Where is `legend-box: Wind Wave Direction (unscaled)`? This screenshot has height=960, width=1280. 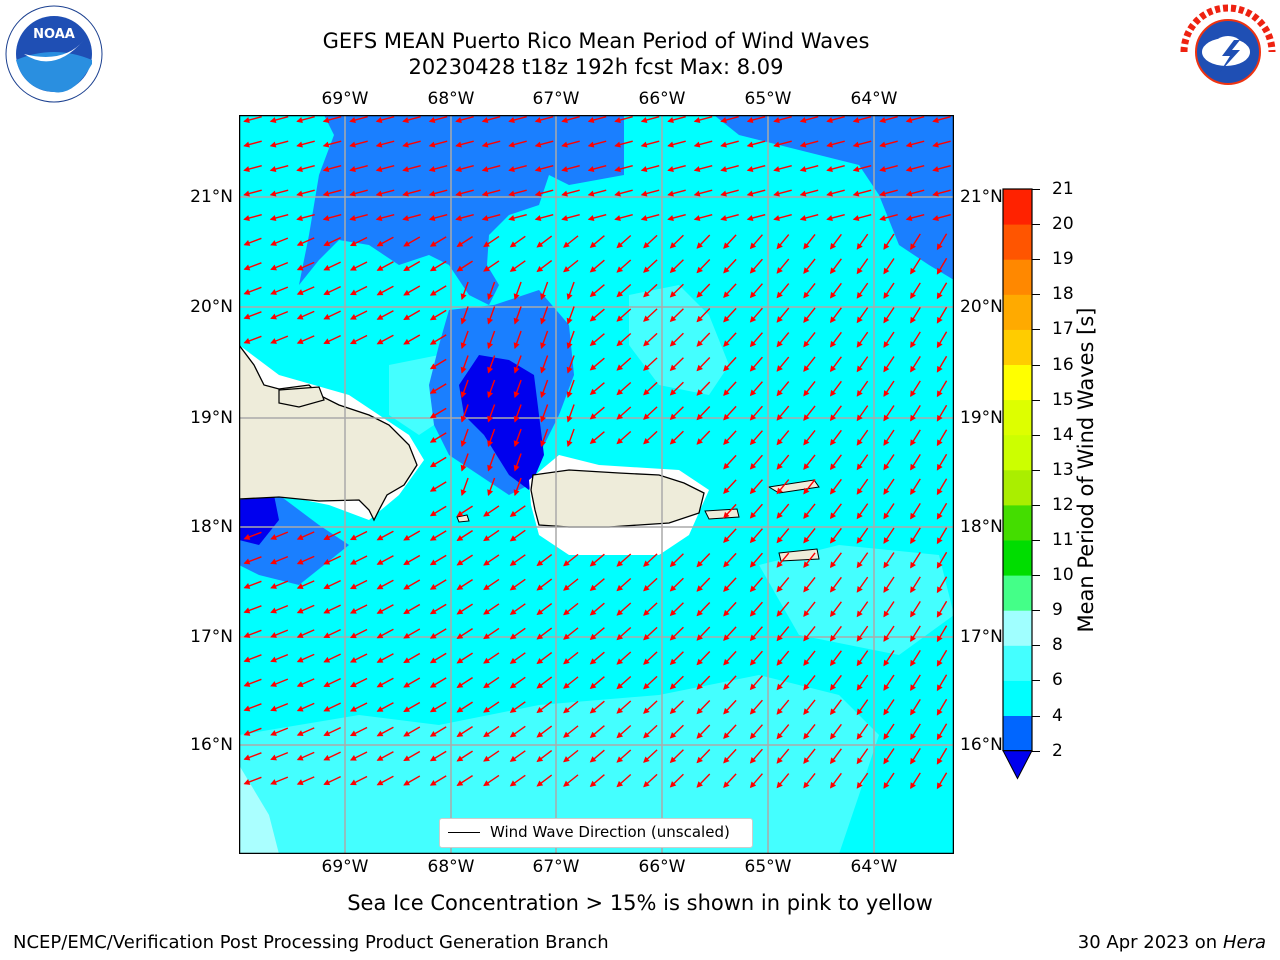 legend-box: Wind Wave Direction (unscaled) is located at coordinates (596, 833).